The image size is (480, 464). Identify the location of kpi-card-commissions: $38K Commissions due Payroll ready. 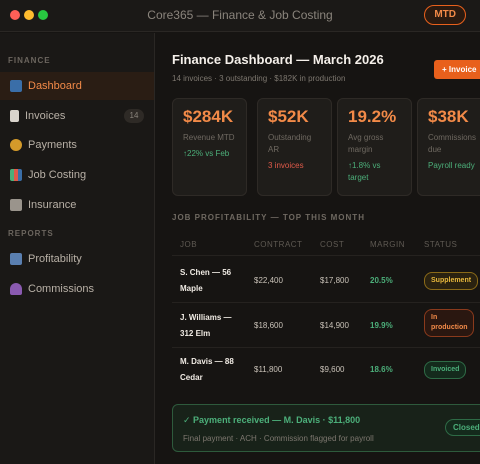
(448, 147).